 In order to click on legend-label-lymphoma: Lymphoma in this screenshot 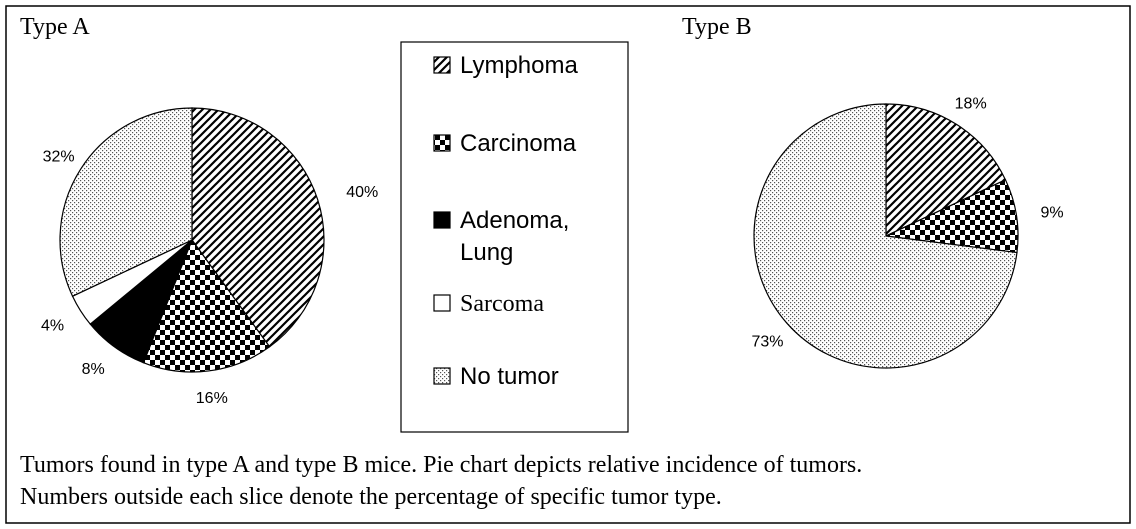, I will do `click(519, 65)`.